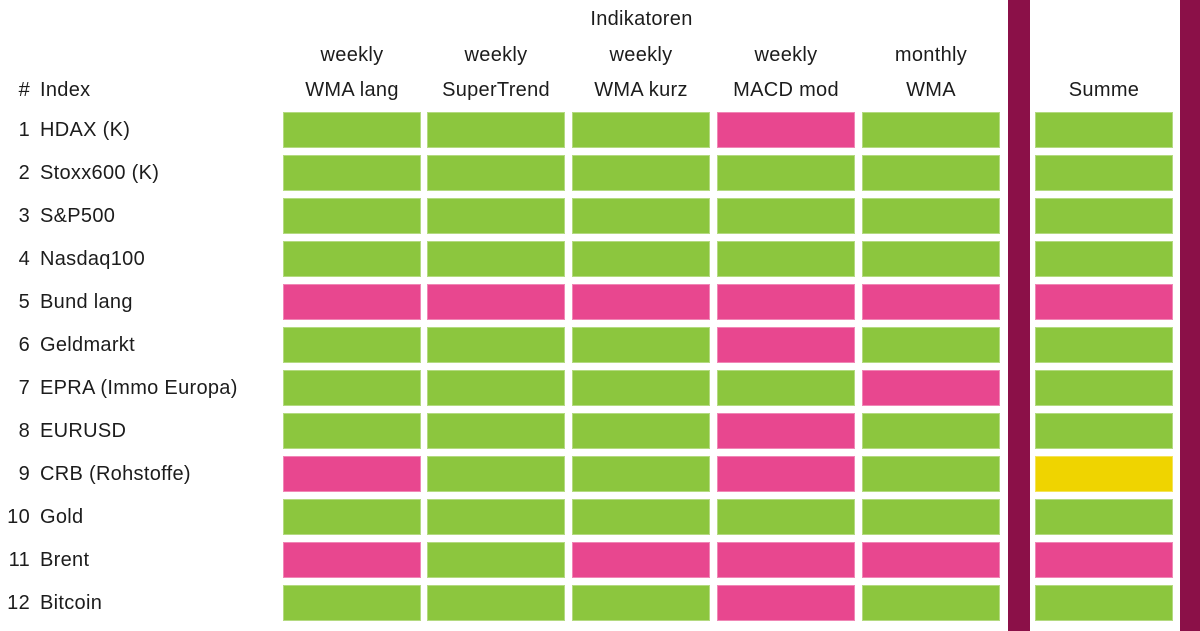  What do you see at coordinates (18, 516) in the screenshot?
I see `row-number: 10` at bounding box center [18, 516].